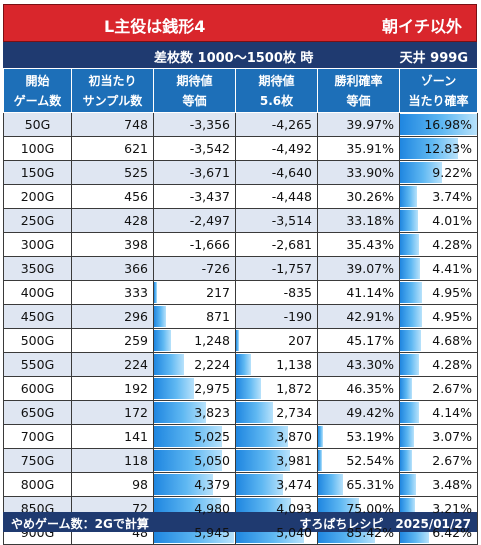  I want to click on samples-cell-value: 141, so click(136, 436).